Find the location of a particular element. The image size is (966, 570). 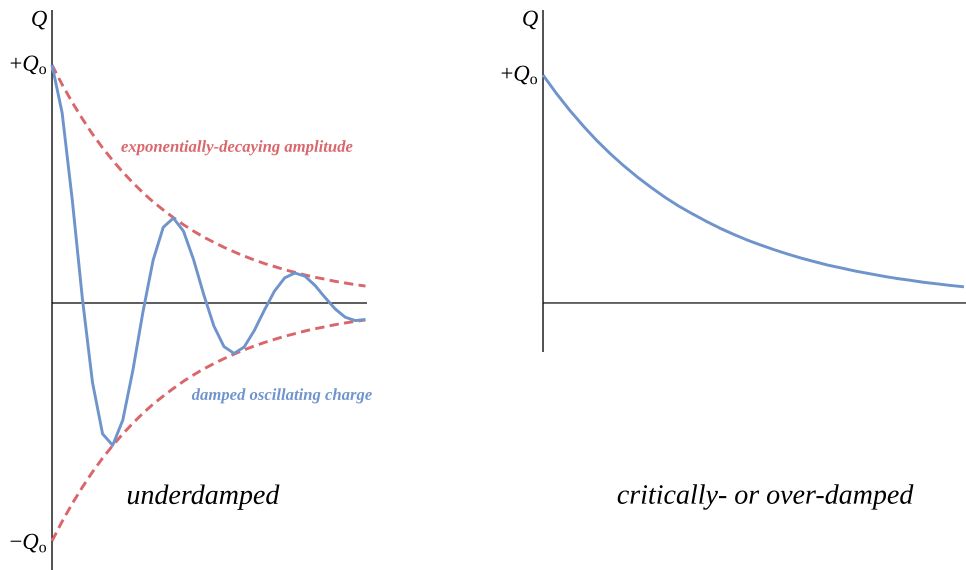

text: −Q$_{o}$ is located at coordinates (28, 543).